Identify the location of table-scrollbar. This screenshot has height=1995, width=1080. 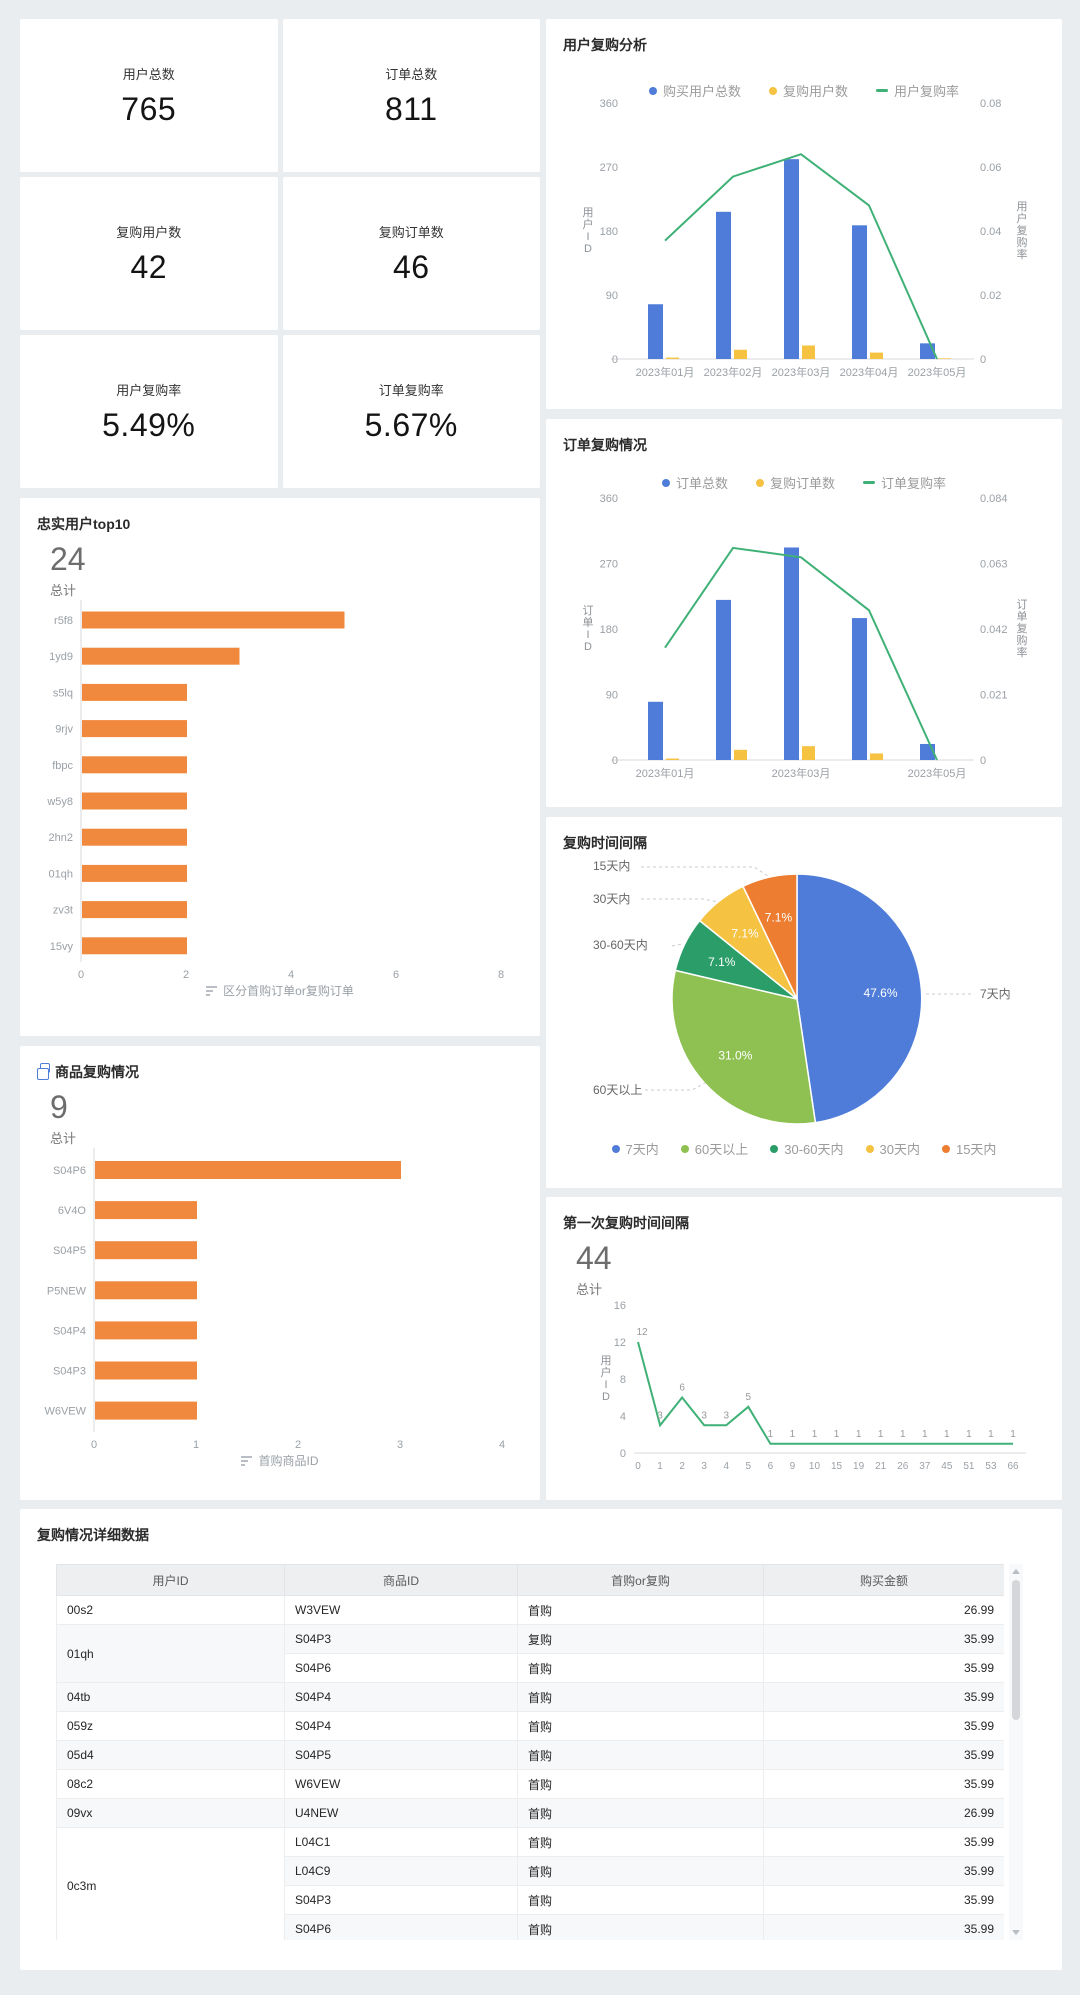
(1016, 1752).